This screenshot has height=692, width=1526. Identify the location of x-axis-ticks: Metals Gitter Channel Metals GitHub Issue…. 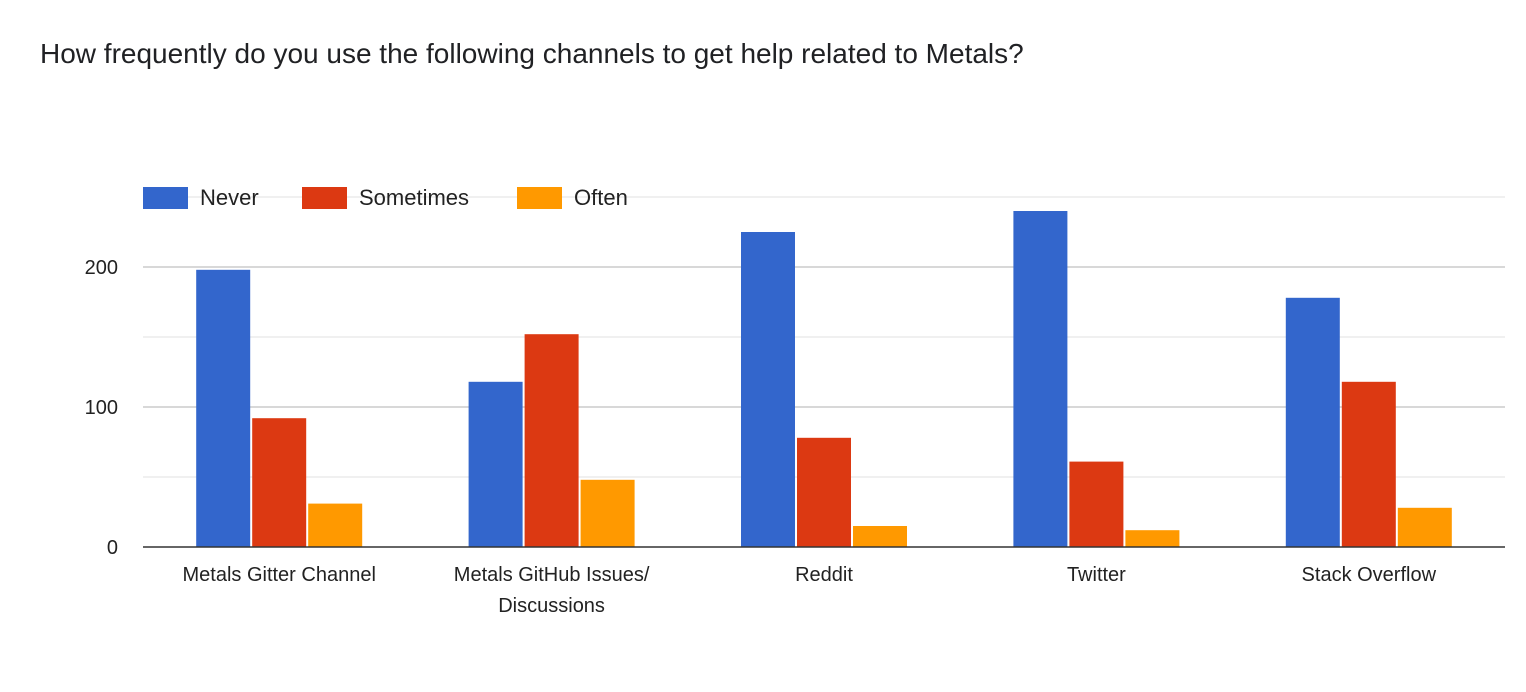
(809, 590).